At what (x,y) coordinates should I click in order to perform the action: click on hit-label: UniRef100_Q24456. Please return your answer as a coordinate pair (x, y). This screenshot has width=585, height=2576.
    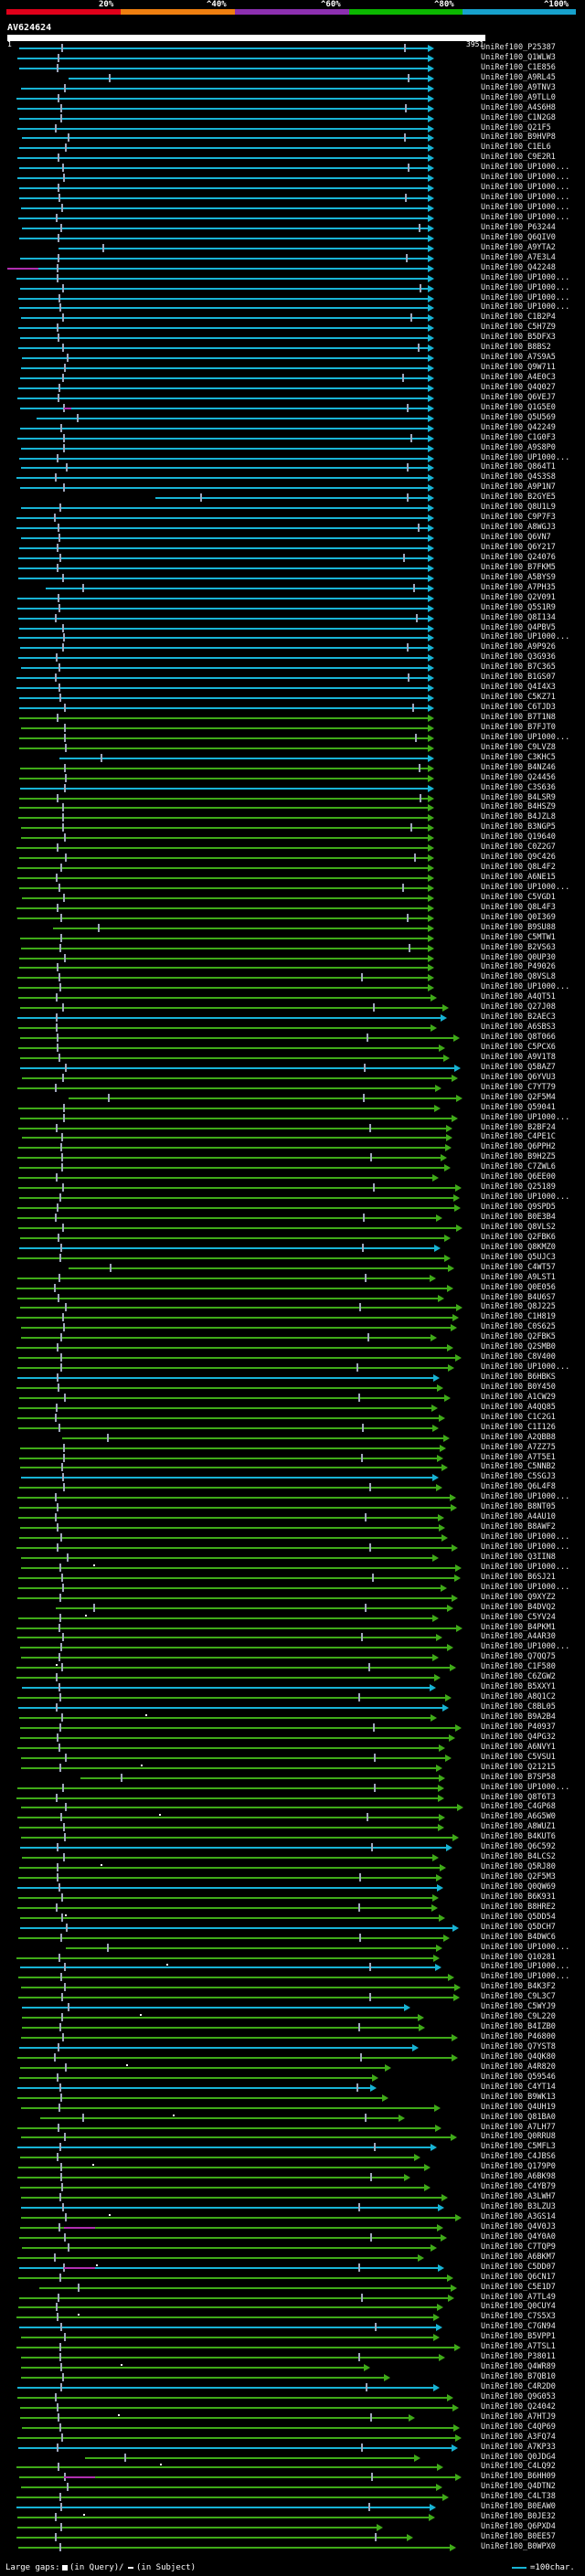
    Looking at the image, I should click on (518, 777).